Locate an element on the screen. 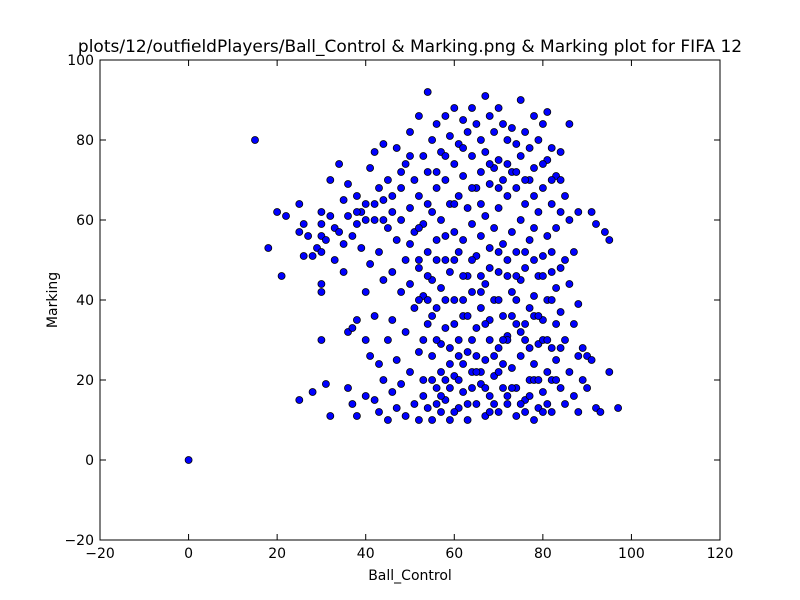  y-tick-label: 100 is located at coordinates (80, 61).